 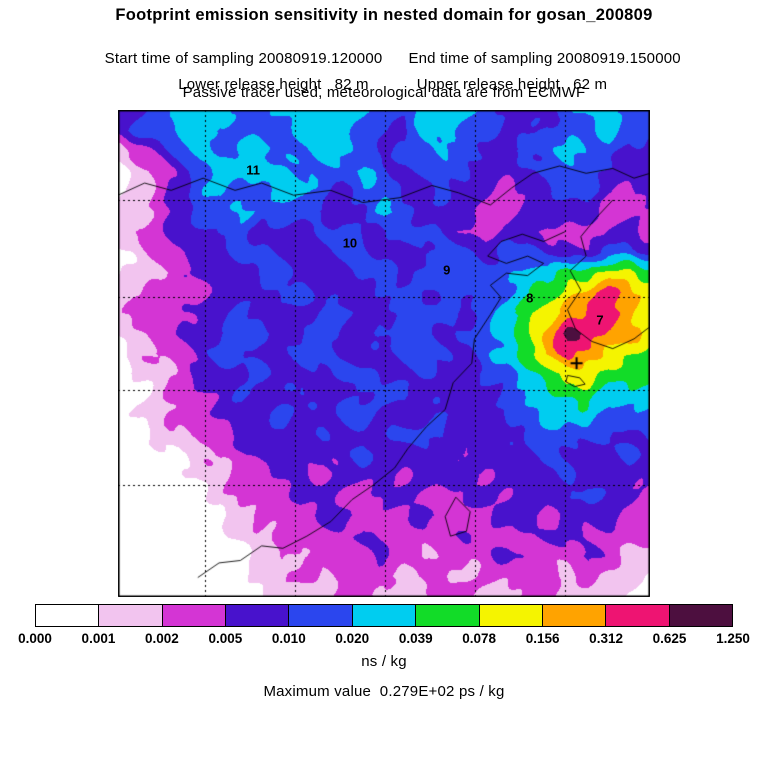 I want to click on colorbar-tick-label: 0.156, so click(x=542, y=638).